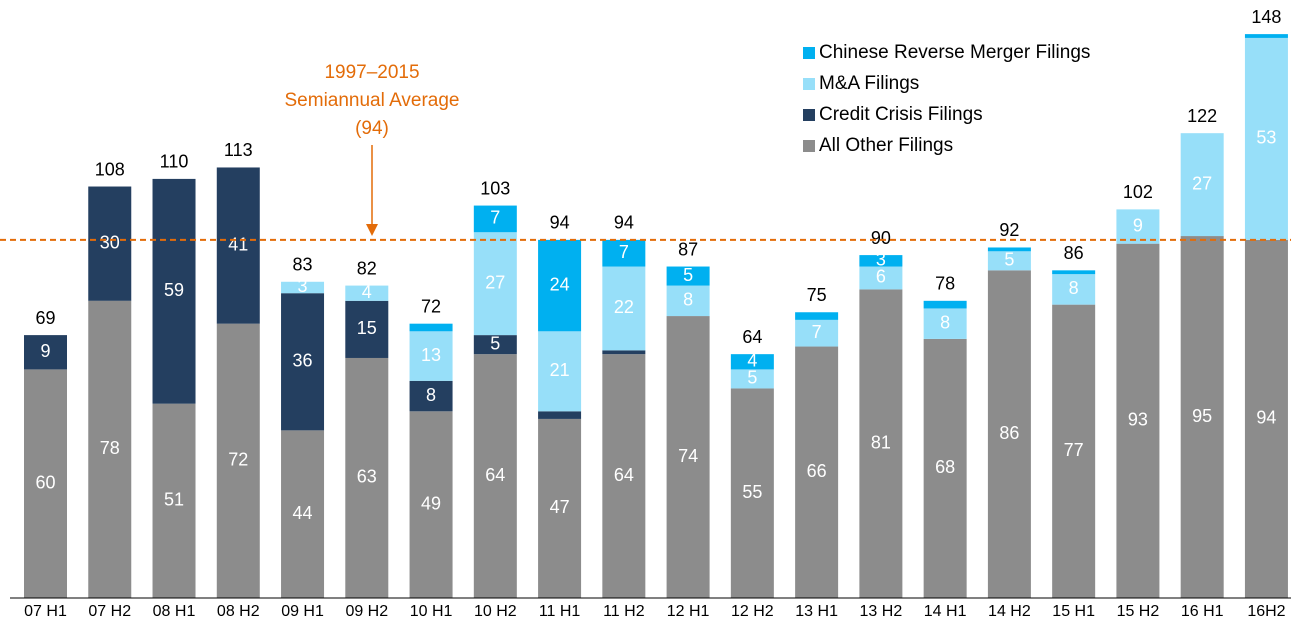 This screenshot has height=626, width=1291. I want to click on legend-label: All Other Filings, so click(886, 145).